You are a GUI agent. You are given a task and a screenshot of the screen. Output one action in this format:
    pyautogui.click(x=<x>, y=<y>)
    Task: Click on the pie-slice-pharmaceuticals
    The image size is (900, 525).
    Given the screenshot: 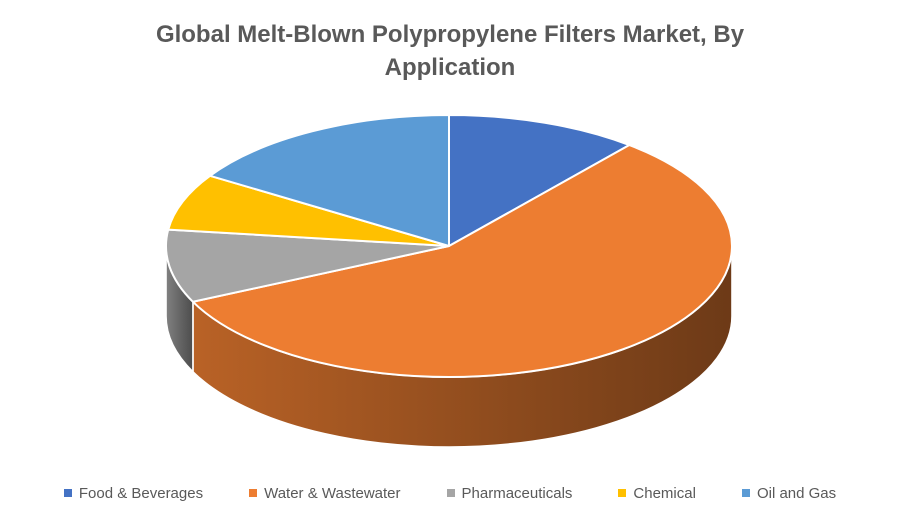 What is the action you would take?
    pyautogui.click(x=307, y=265)
    